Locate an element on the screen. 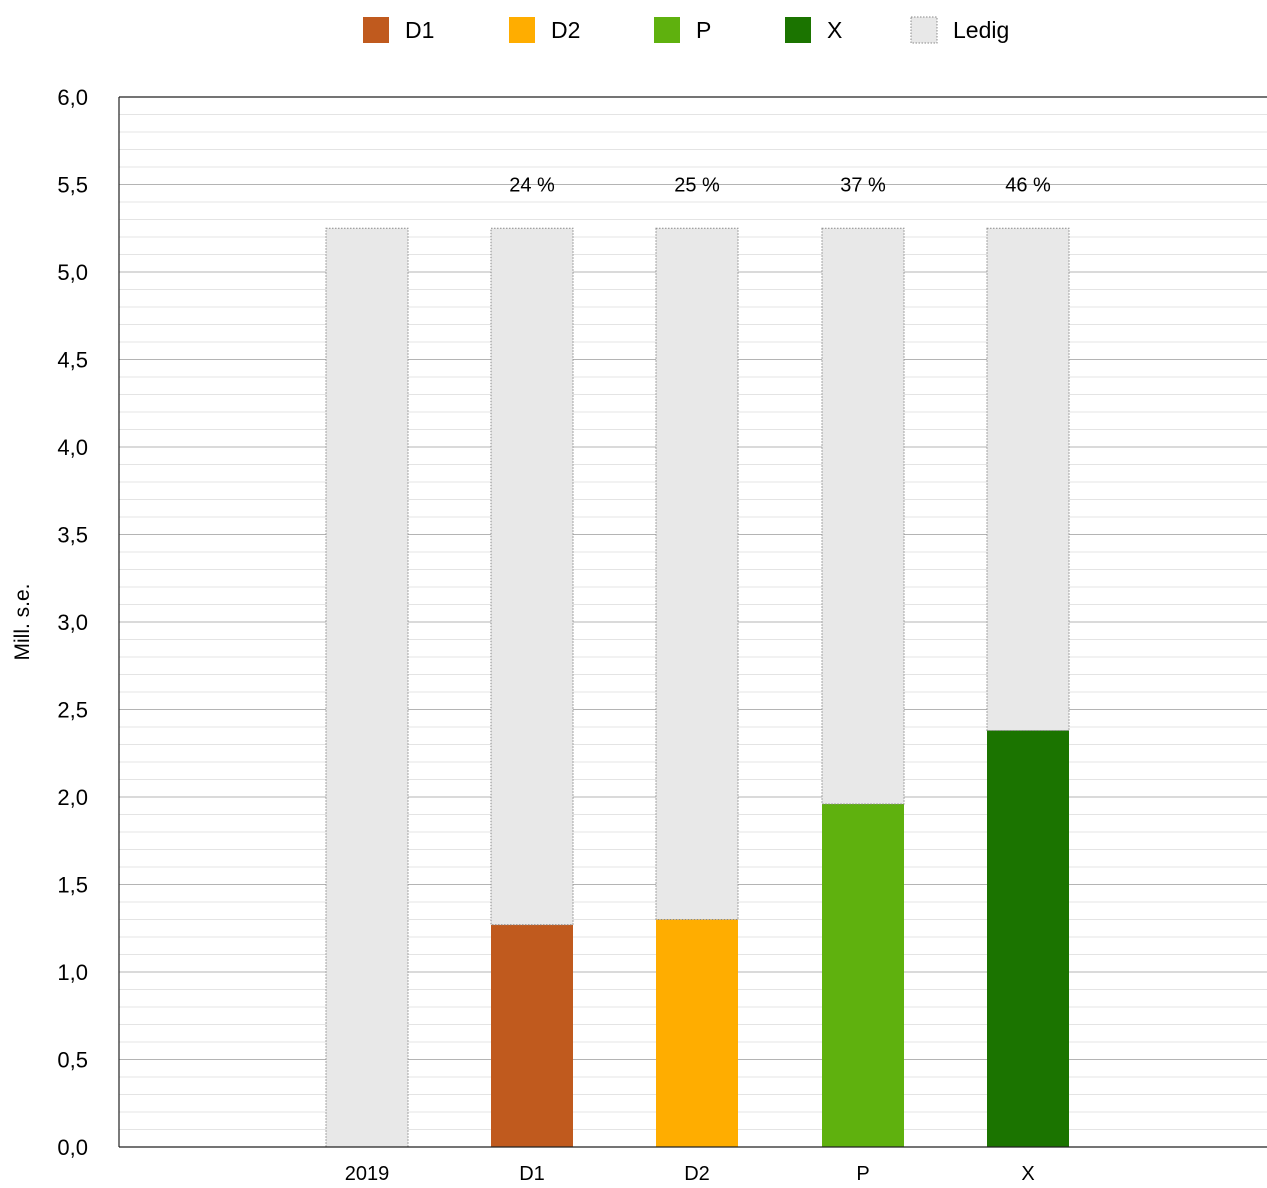 This screenshot has width=1267, height=1188. bar-segment-d1-d1 is located at coordinates (532, 1035).